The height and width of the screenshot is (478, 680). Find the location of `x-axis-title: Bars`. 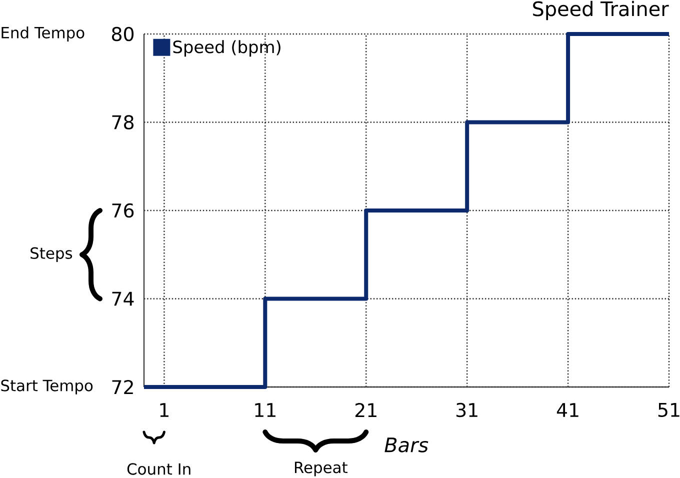

x-axis-title: Bars is located at coordinates (406, 445).